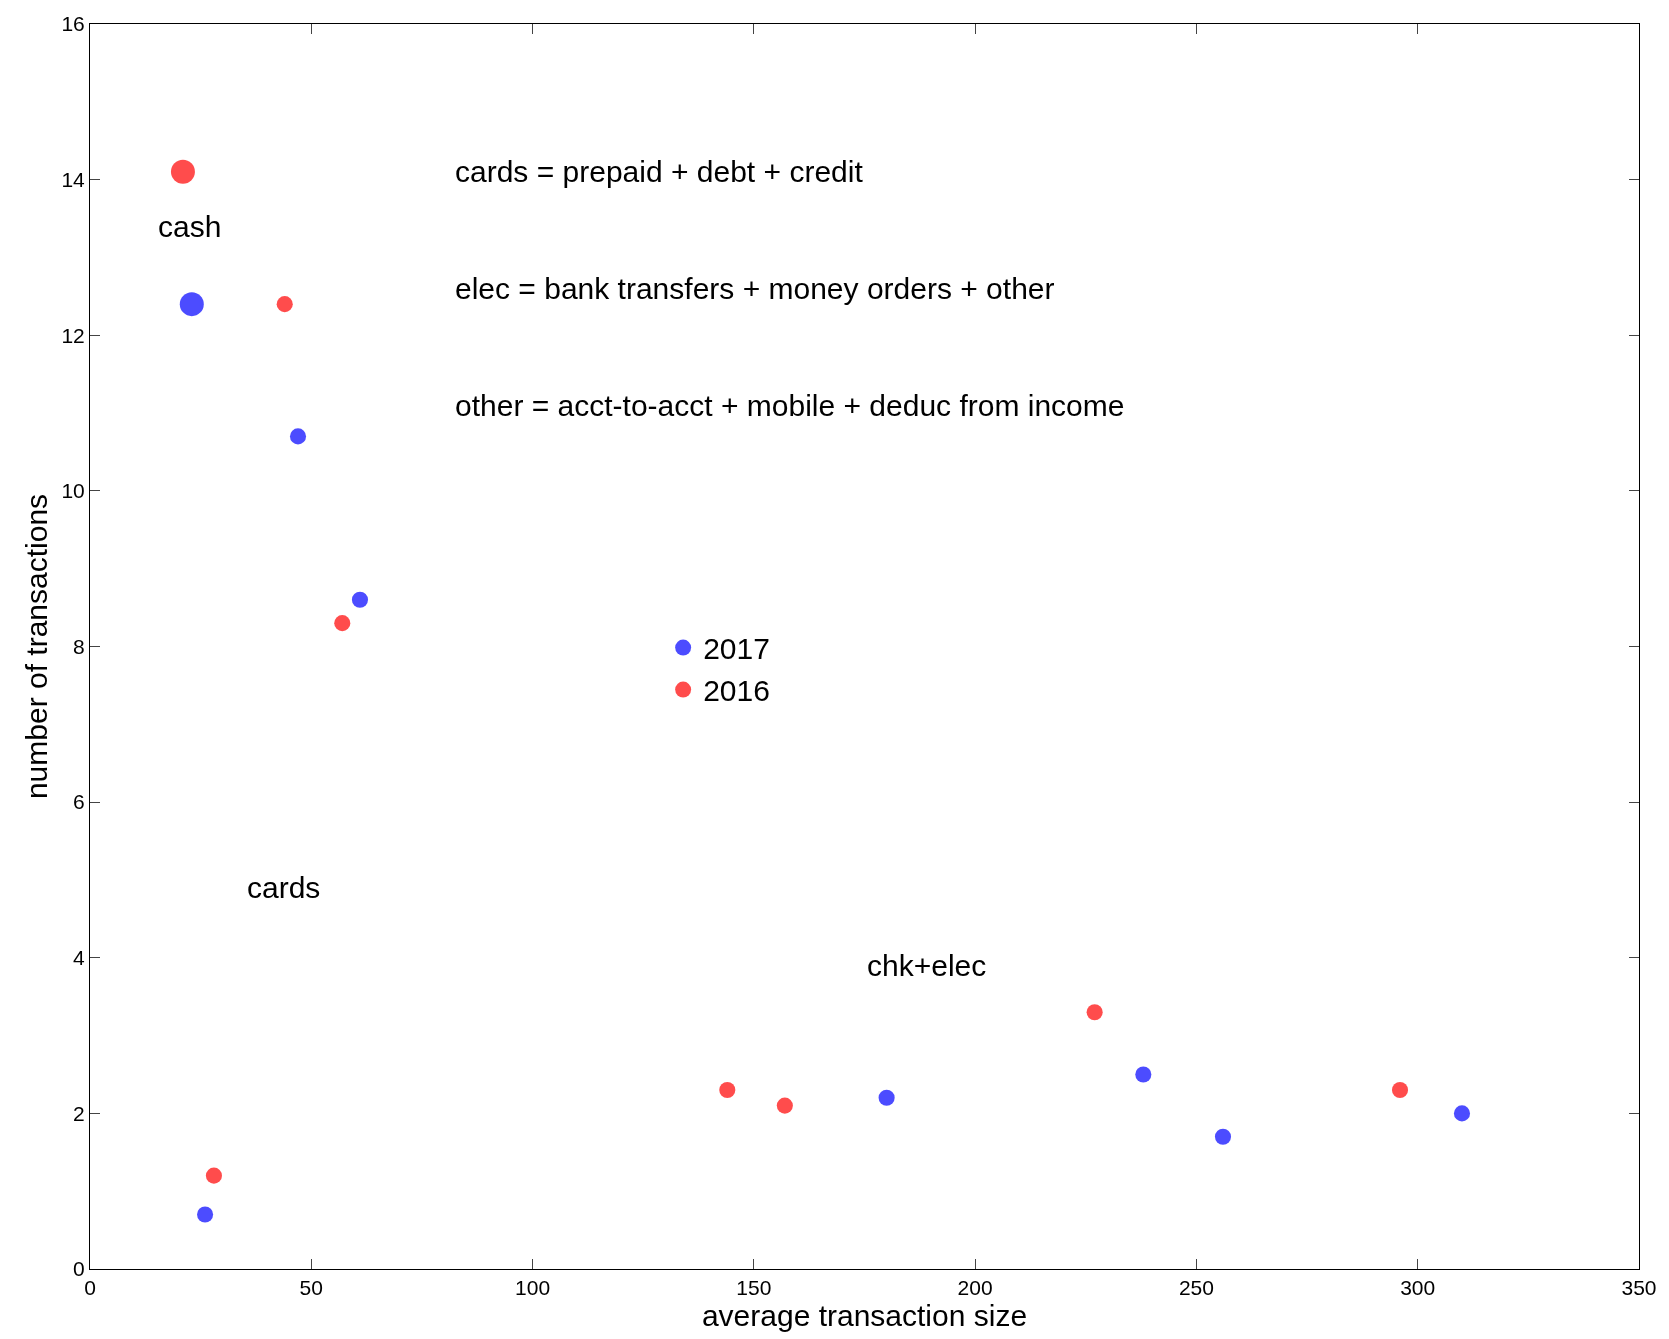  I want to click on y-tick-label: 6, so click(79, 802).